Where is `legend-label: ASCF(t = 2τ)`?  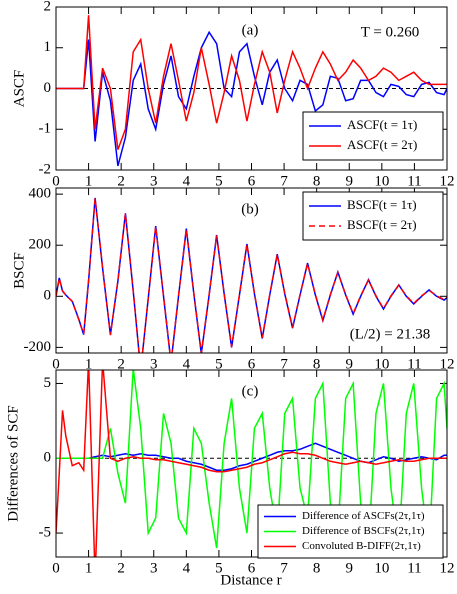 legend-label: ASCF(t = 2τ) is located at coordinates (382, 144).